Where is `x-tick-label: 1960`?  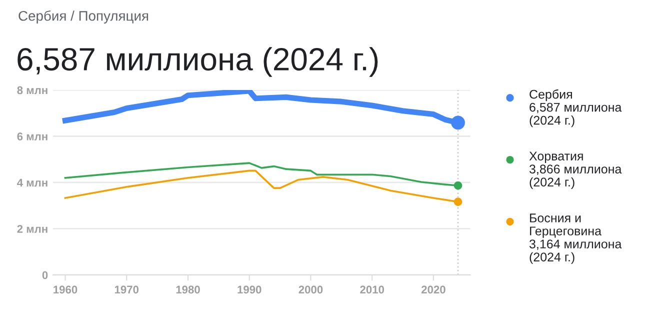
x-tick-label: 1960 is located at coordinates (66, 290).